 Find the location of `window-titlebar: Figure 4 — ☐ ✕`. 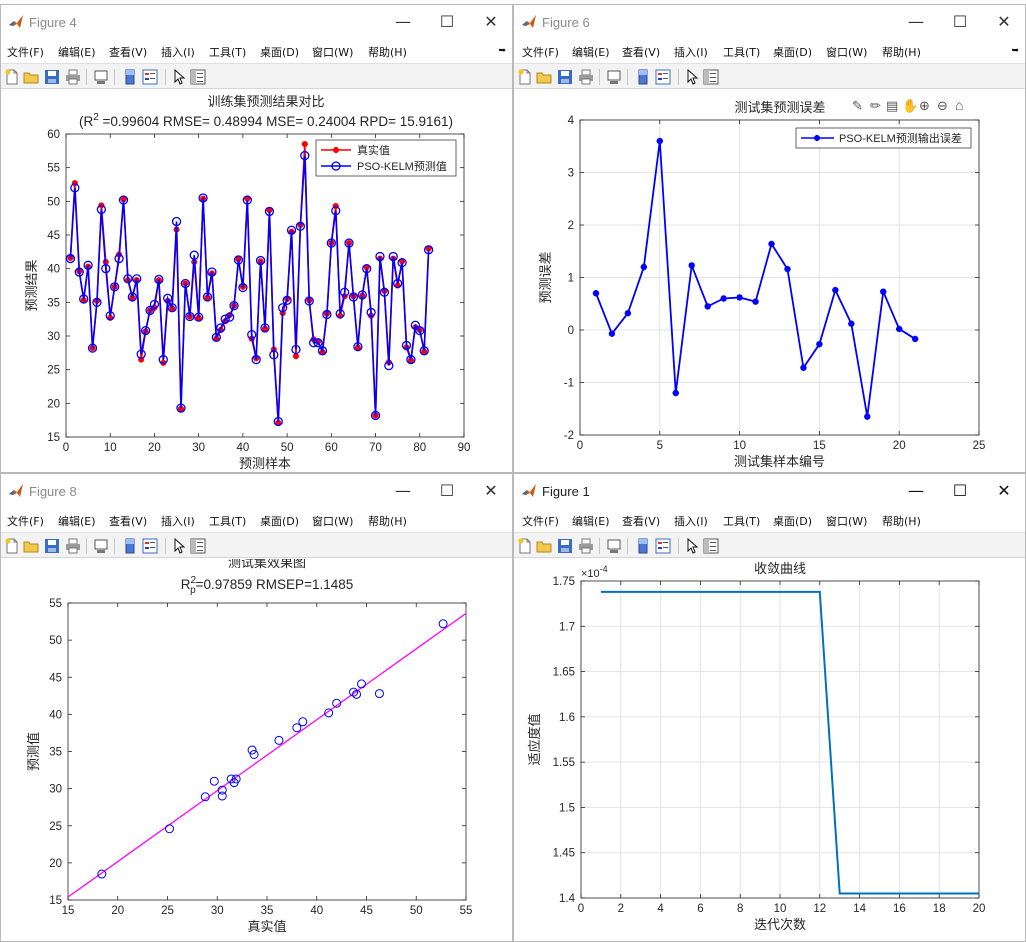

window-titlebar: Figure 4 — ☐ ✕ is located at coordinates (256, 22).